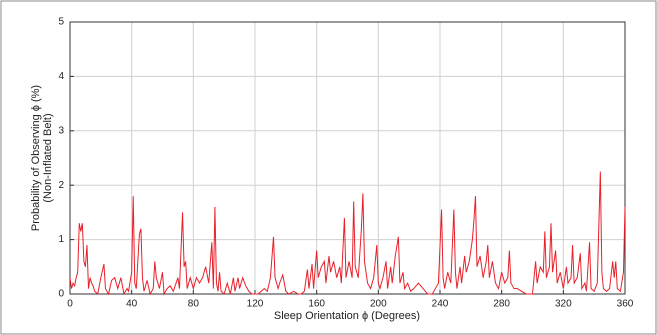  I want to click on x-tick-label: 120, so click(255, 304).